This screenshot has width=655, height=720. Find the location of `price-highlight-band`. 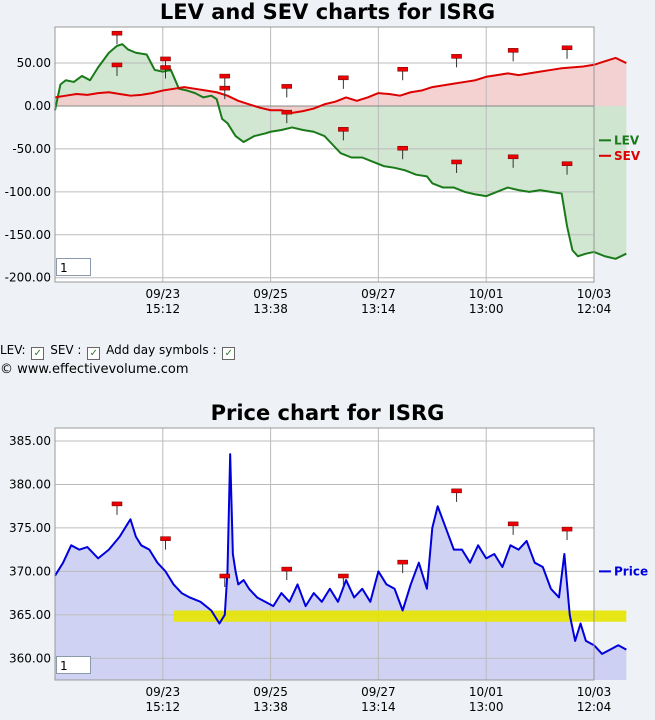

price-highlight-band is located at coordinates (400, 616).